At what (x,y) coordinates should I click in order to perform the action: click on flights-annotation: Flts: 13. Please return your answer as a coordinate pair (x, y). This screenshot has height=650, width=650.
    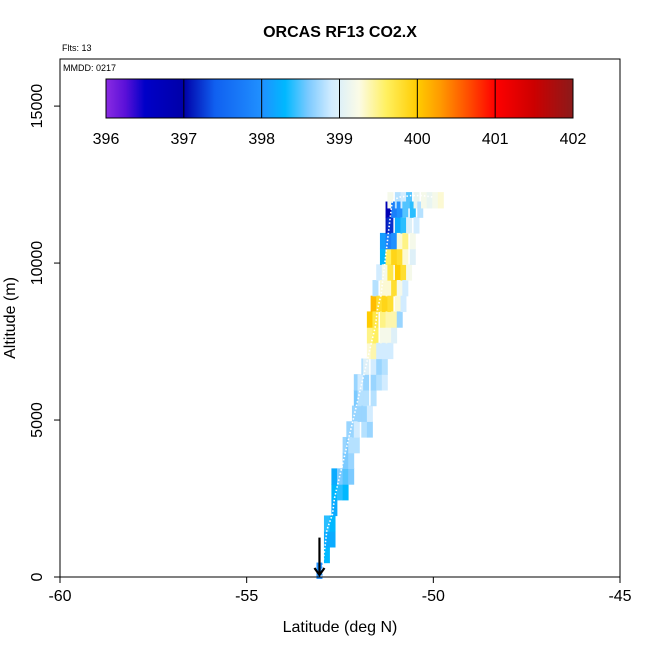
    Looking at the image, I should click on (77, 48).